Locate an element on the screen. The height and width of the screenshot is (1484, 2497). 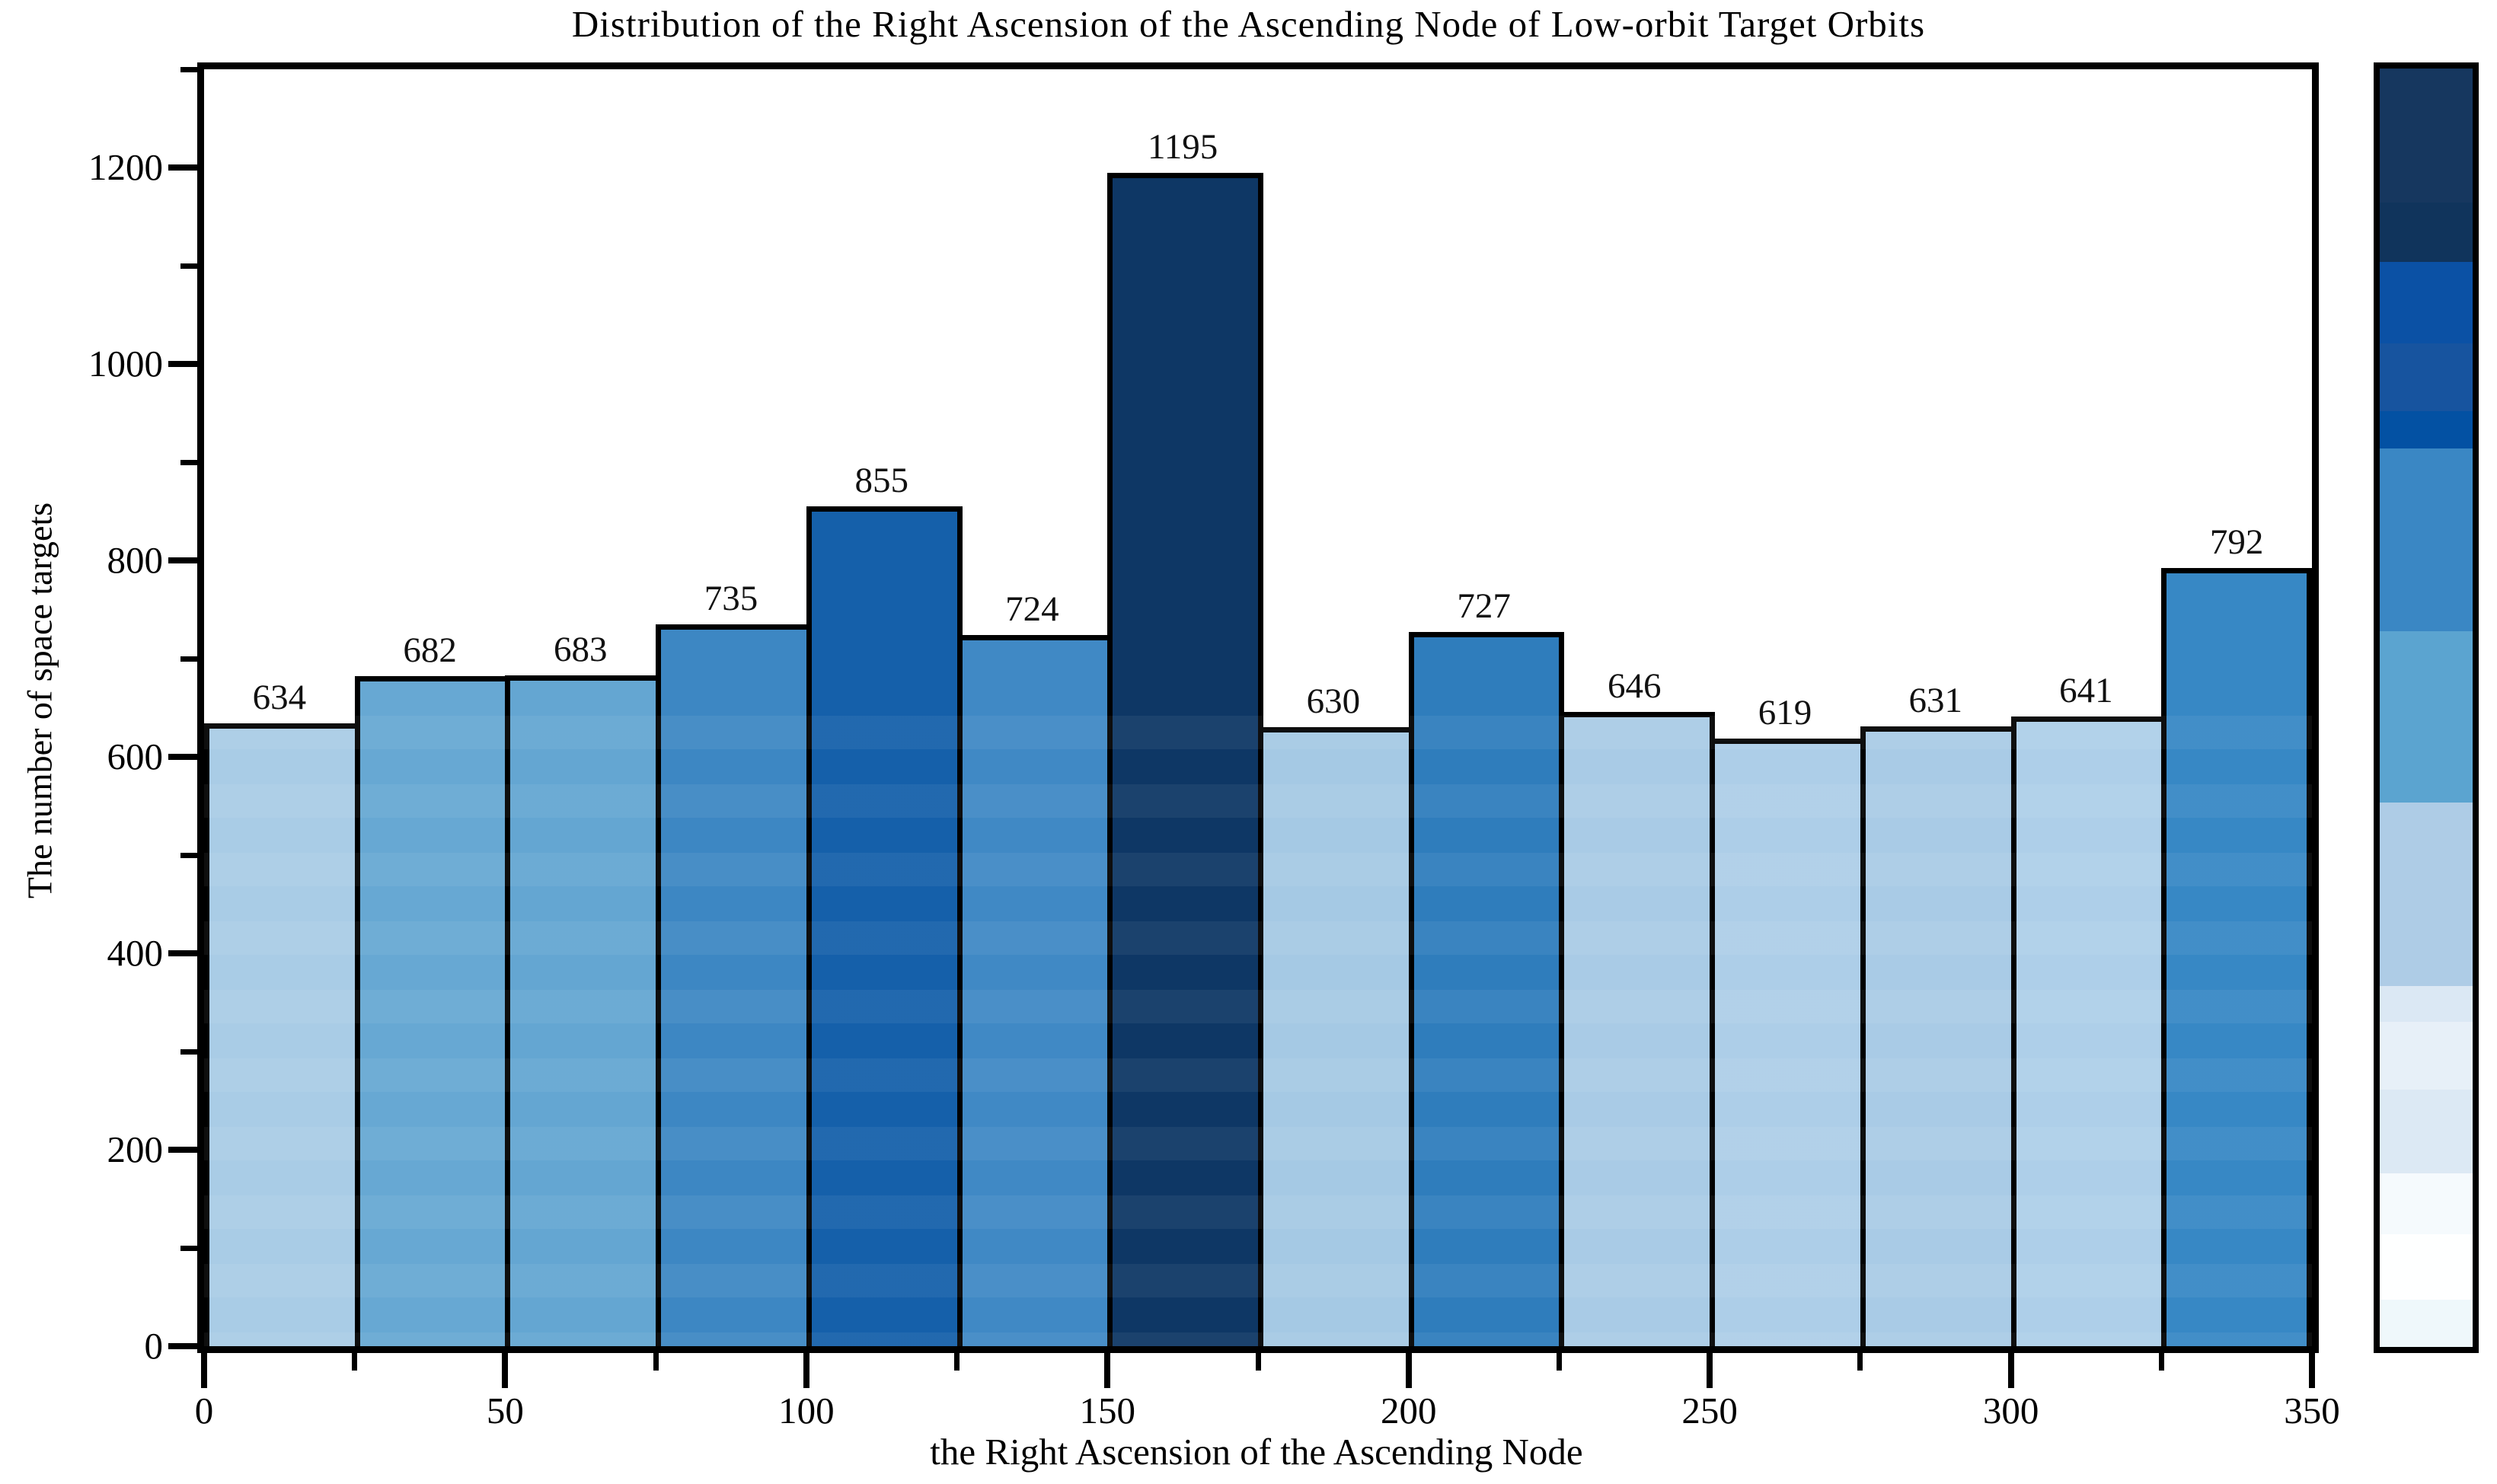
colorbar is located at coordinates (2426, 707).